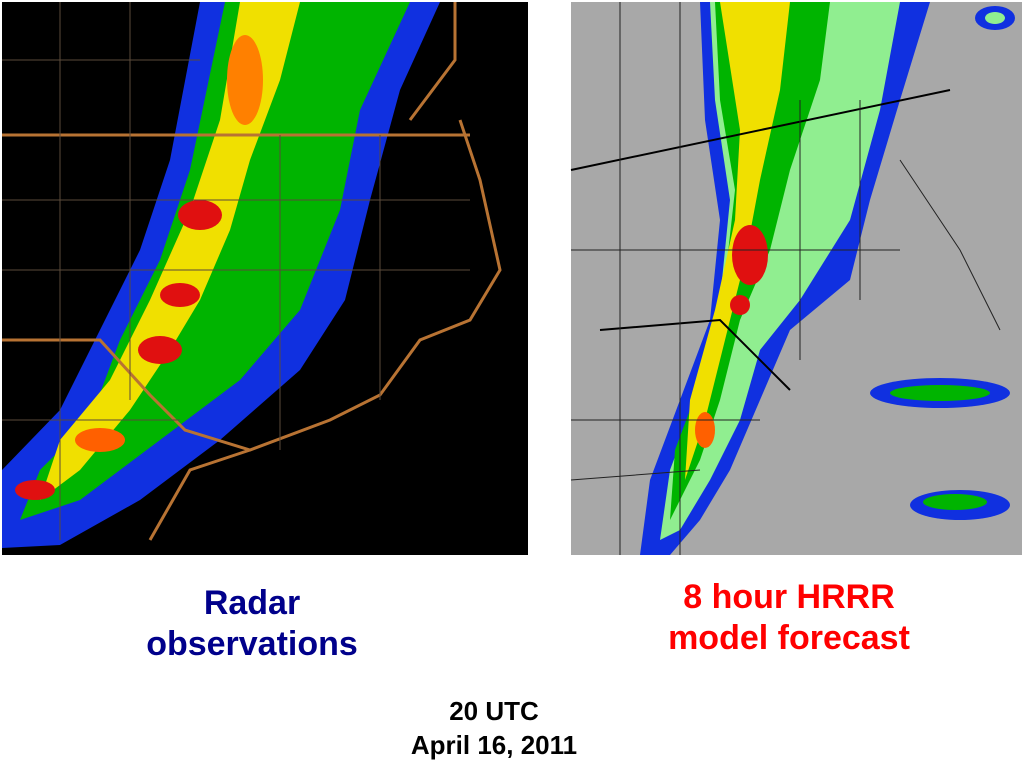  What do you see at coordinates (789, 638) in the screenshot?
I see `caption-line: model forecast` at bounding box center [789, 638].